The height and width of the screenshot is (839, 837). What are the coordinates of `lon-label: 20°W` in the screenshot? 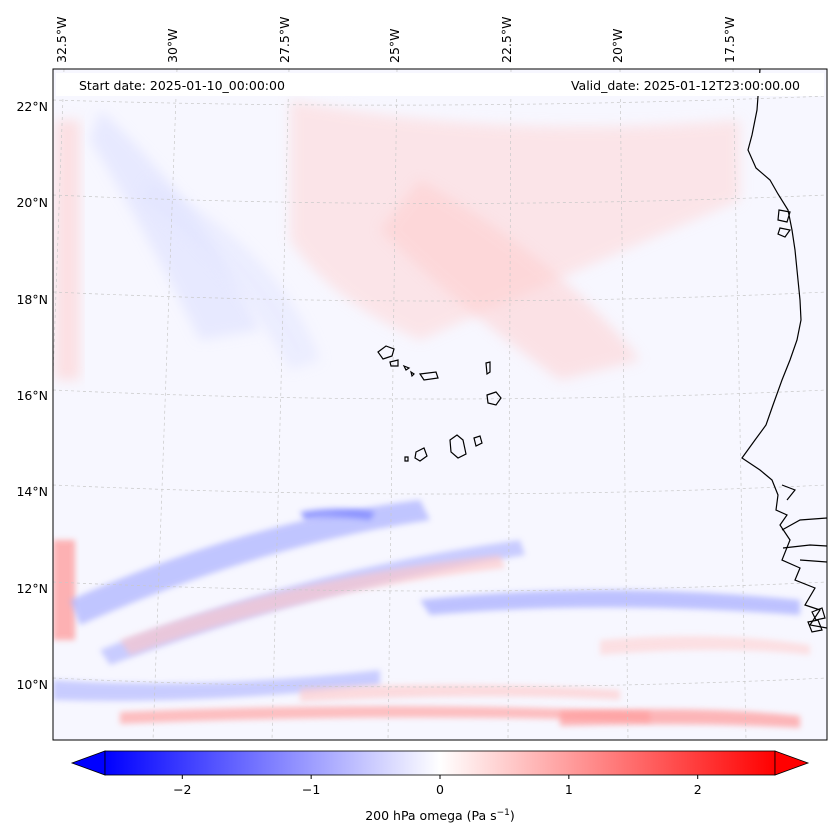 It's located at (617, 45).